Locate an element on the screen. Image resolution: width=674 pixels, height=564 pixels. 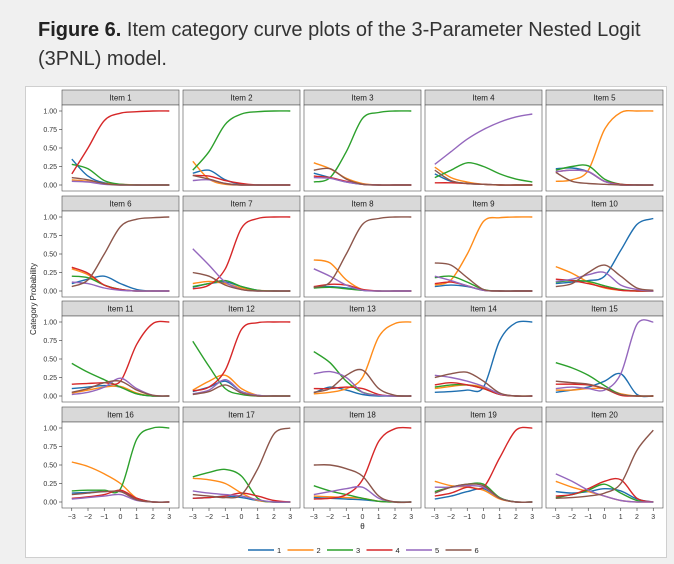
panel-4: Item 4 is located at coordinates (483, 140).